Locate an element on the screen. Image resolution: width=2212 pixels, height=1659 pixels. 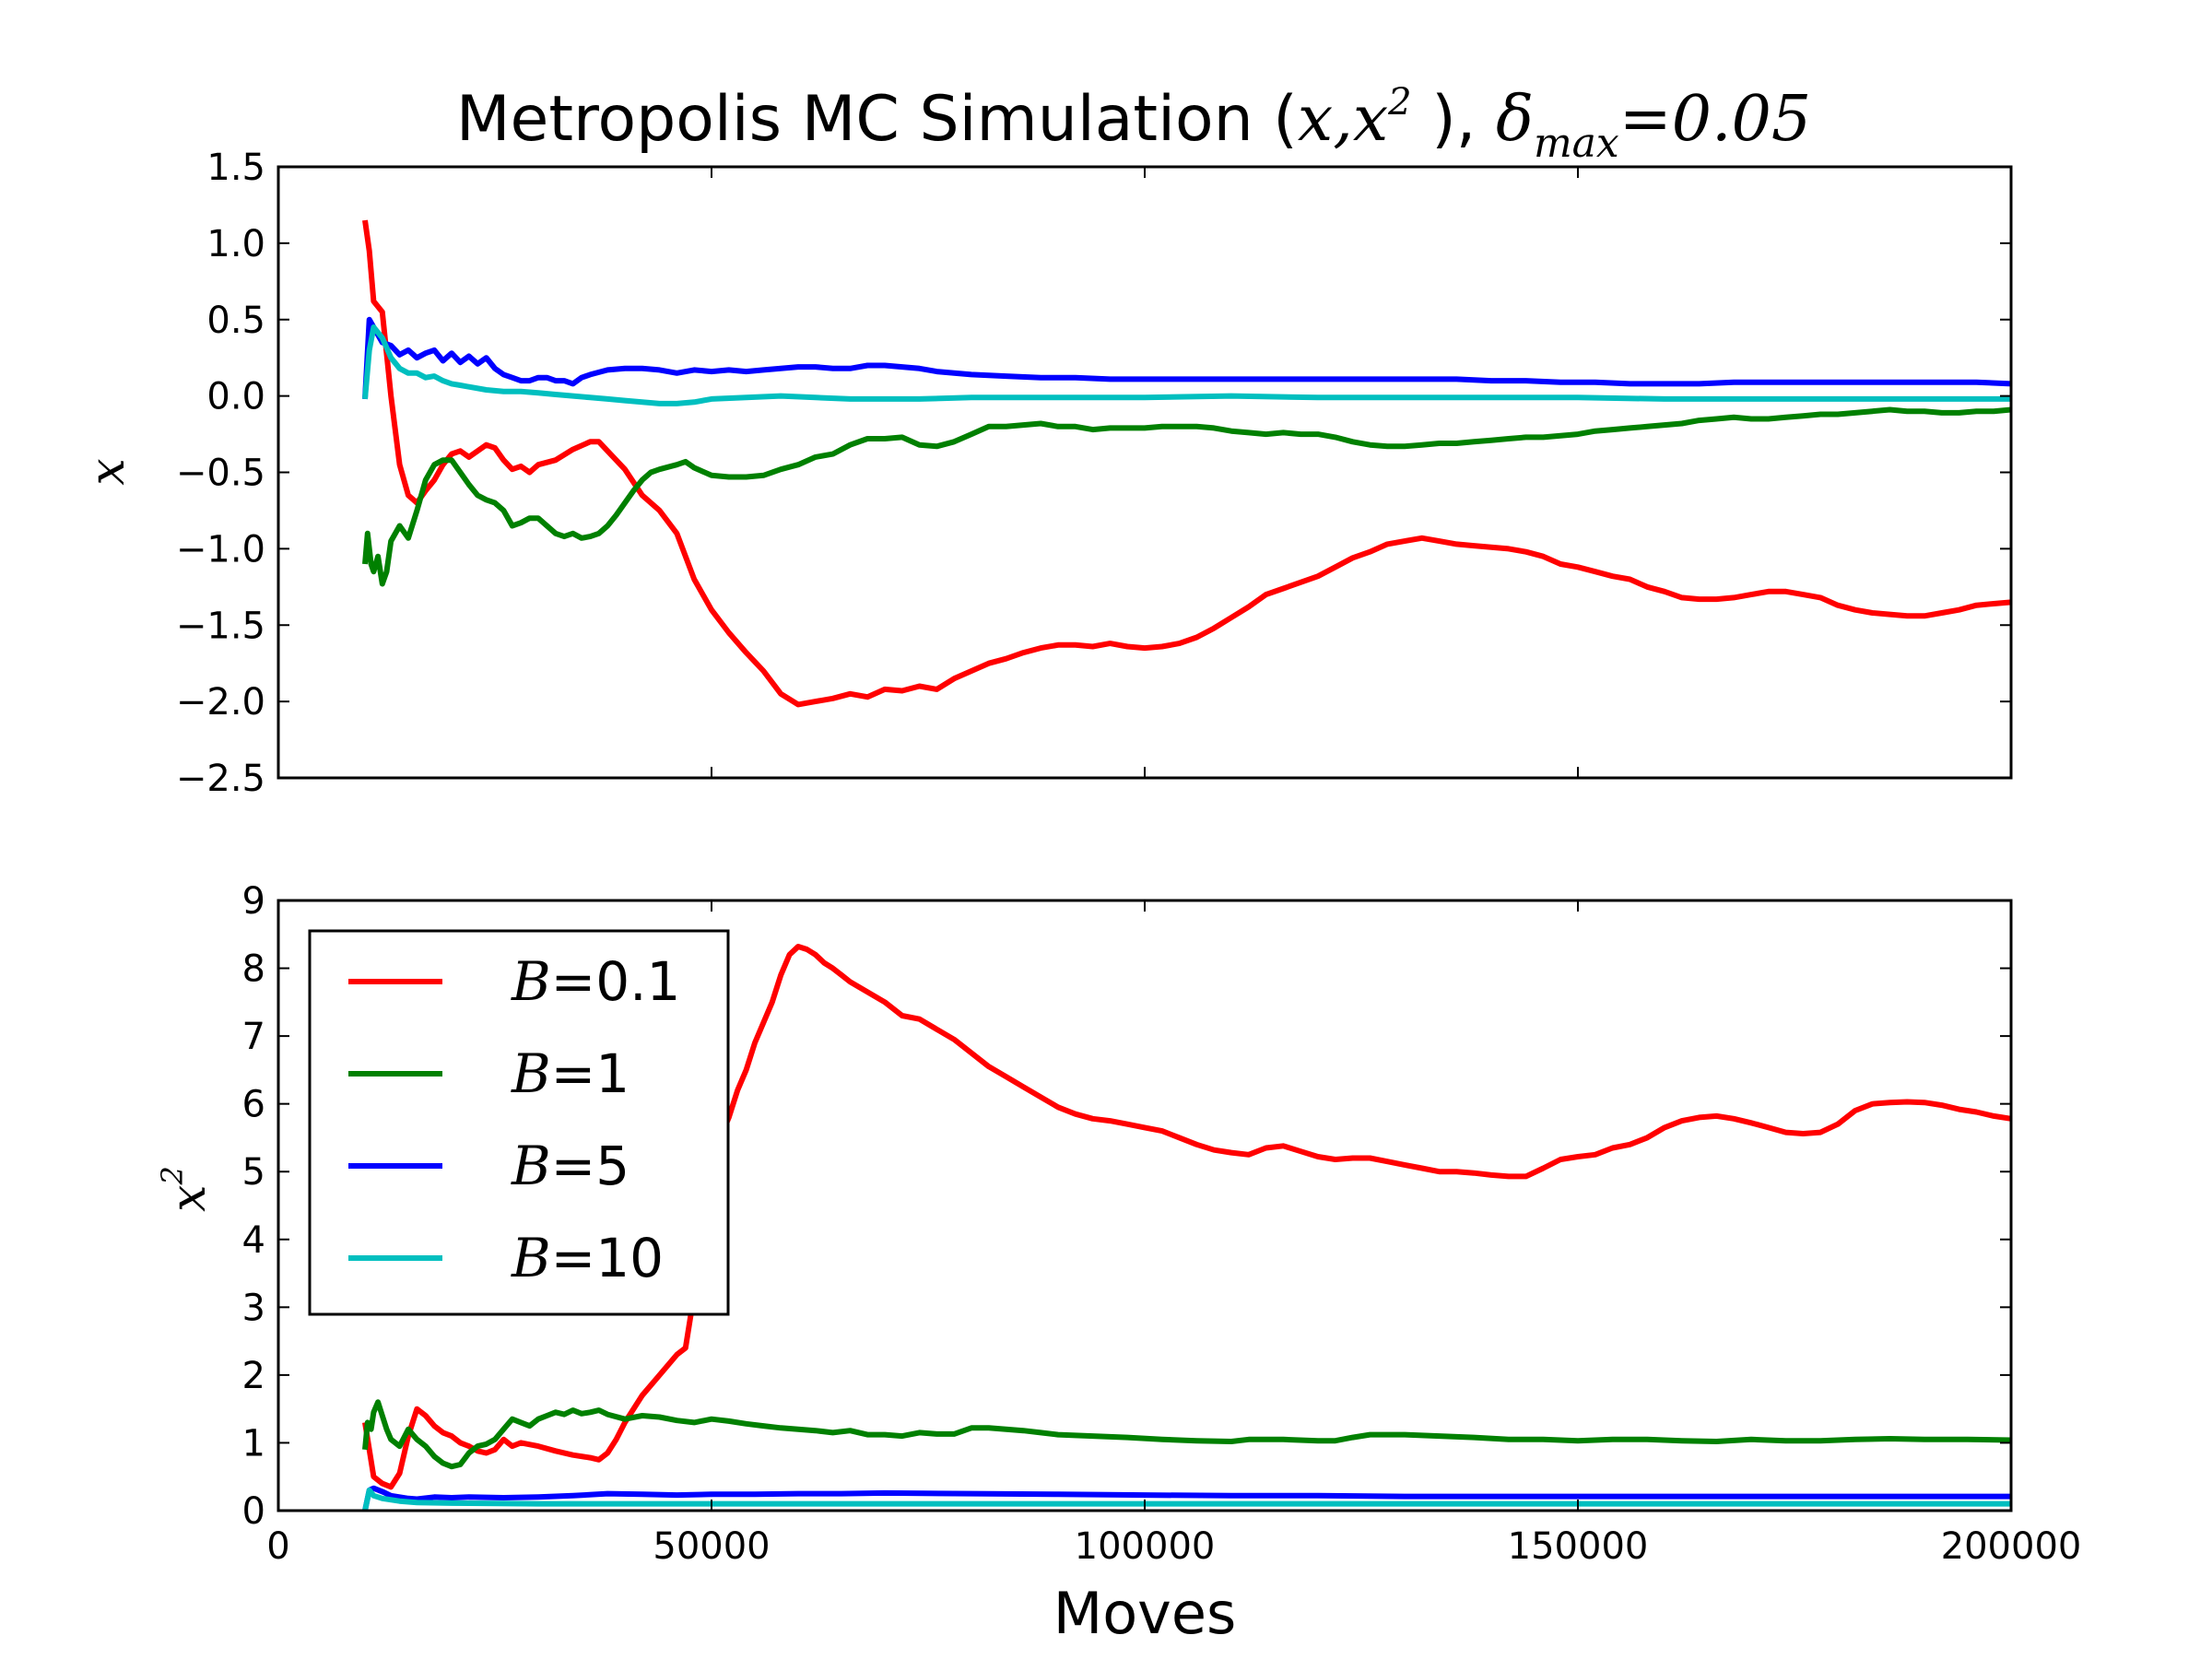
bottom-x-tick-label: 0 is located at coordinates (277, 1546).